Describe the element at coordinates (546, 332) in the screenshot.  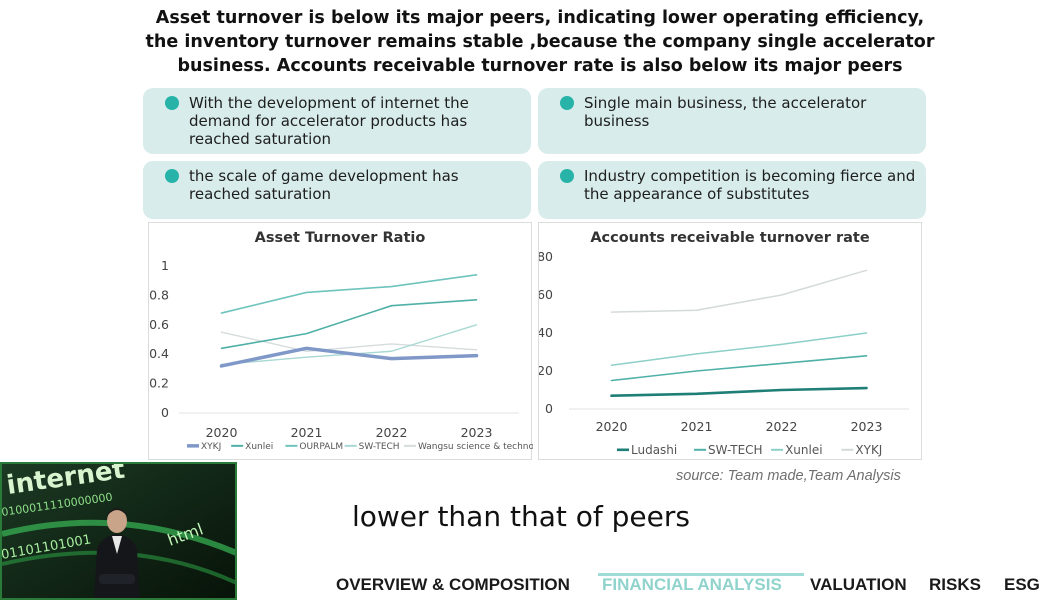
I see `y-tick-label: 40` at that location.